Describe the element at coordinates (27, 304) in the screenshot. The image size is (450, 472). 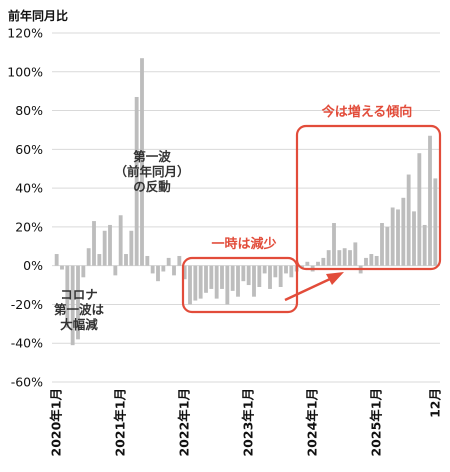
I see `y-tick-label: -20%` at that location.